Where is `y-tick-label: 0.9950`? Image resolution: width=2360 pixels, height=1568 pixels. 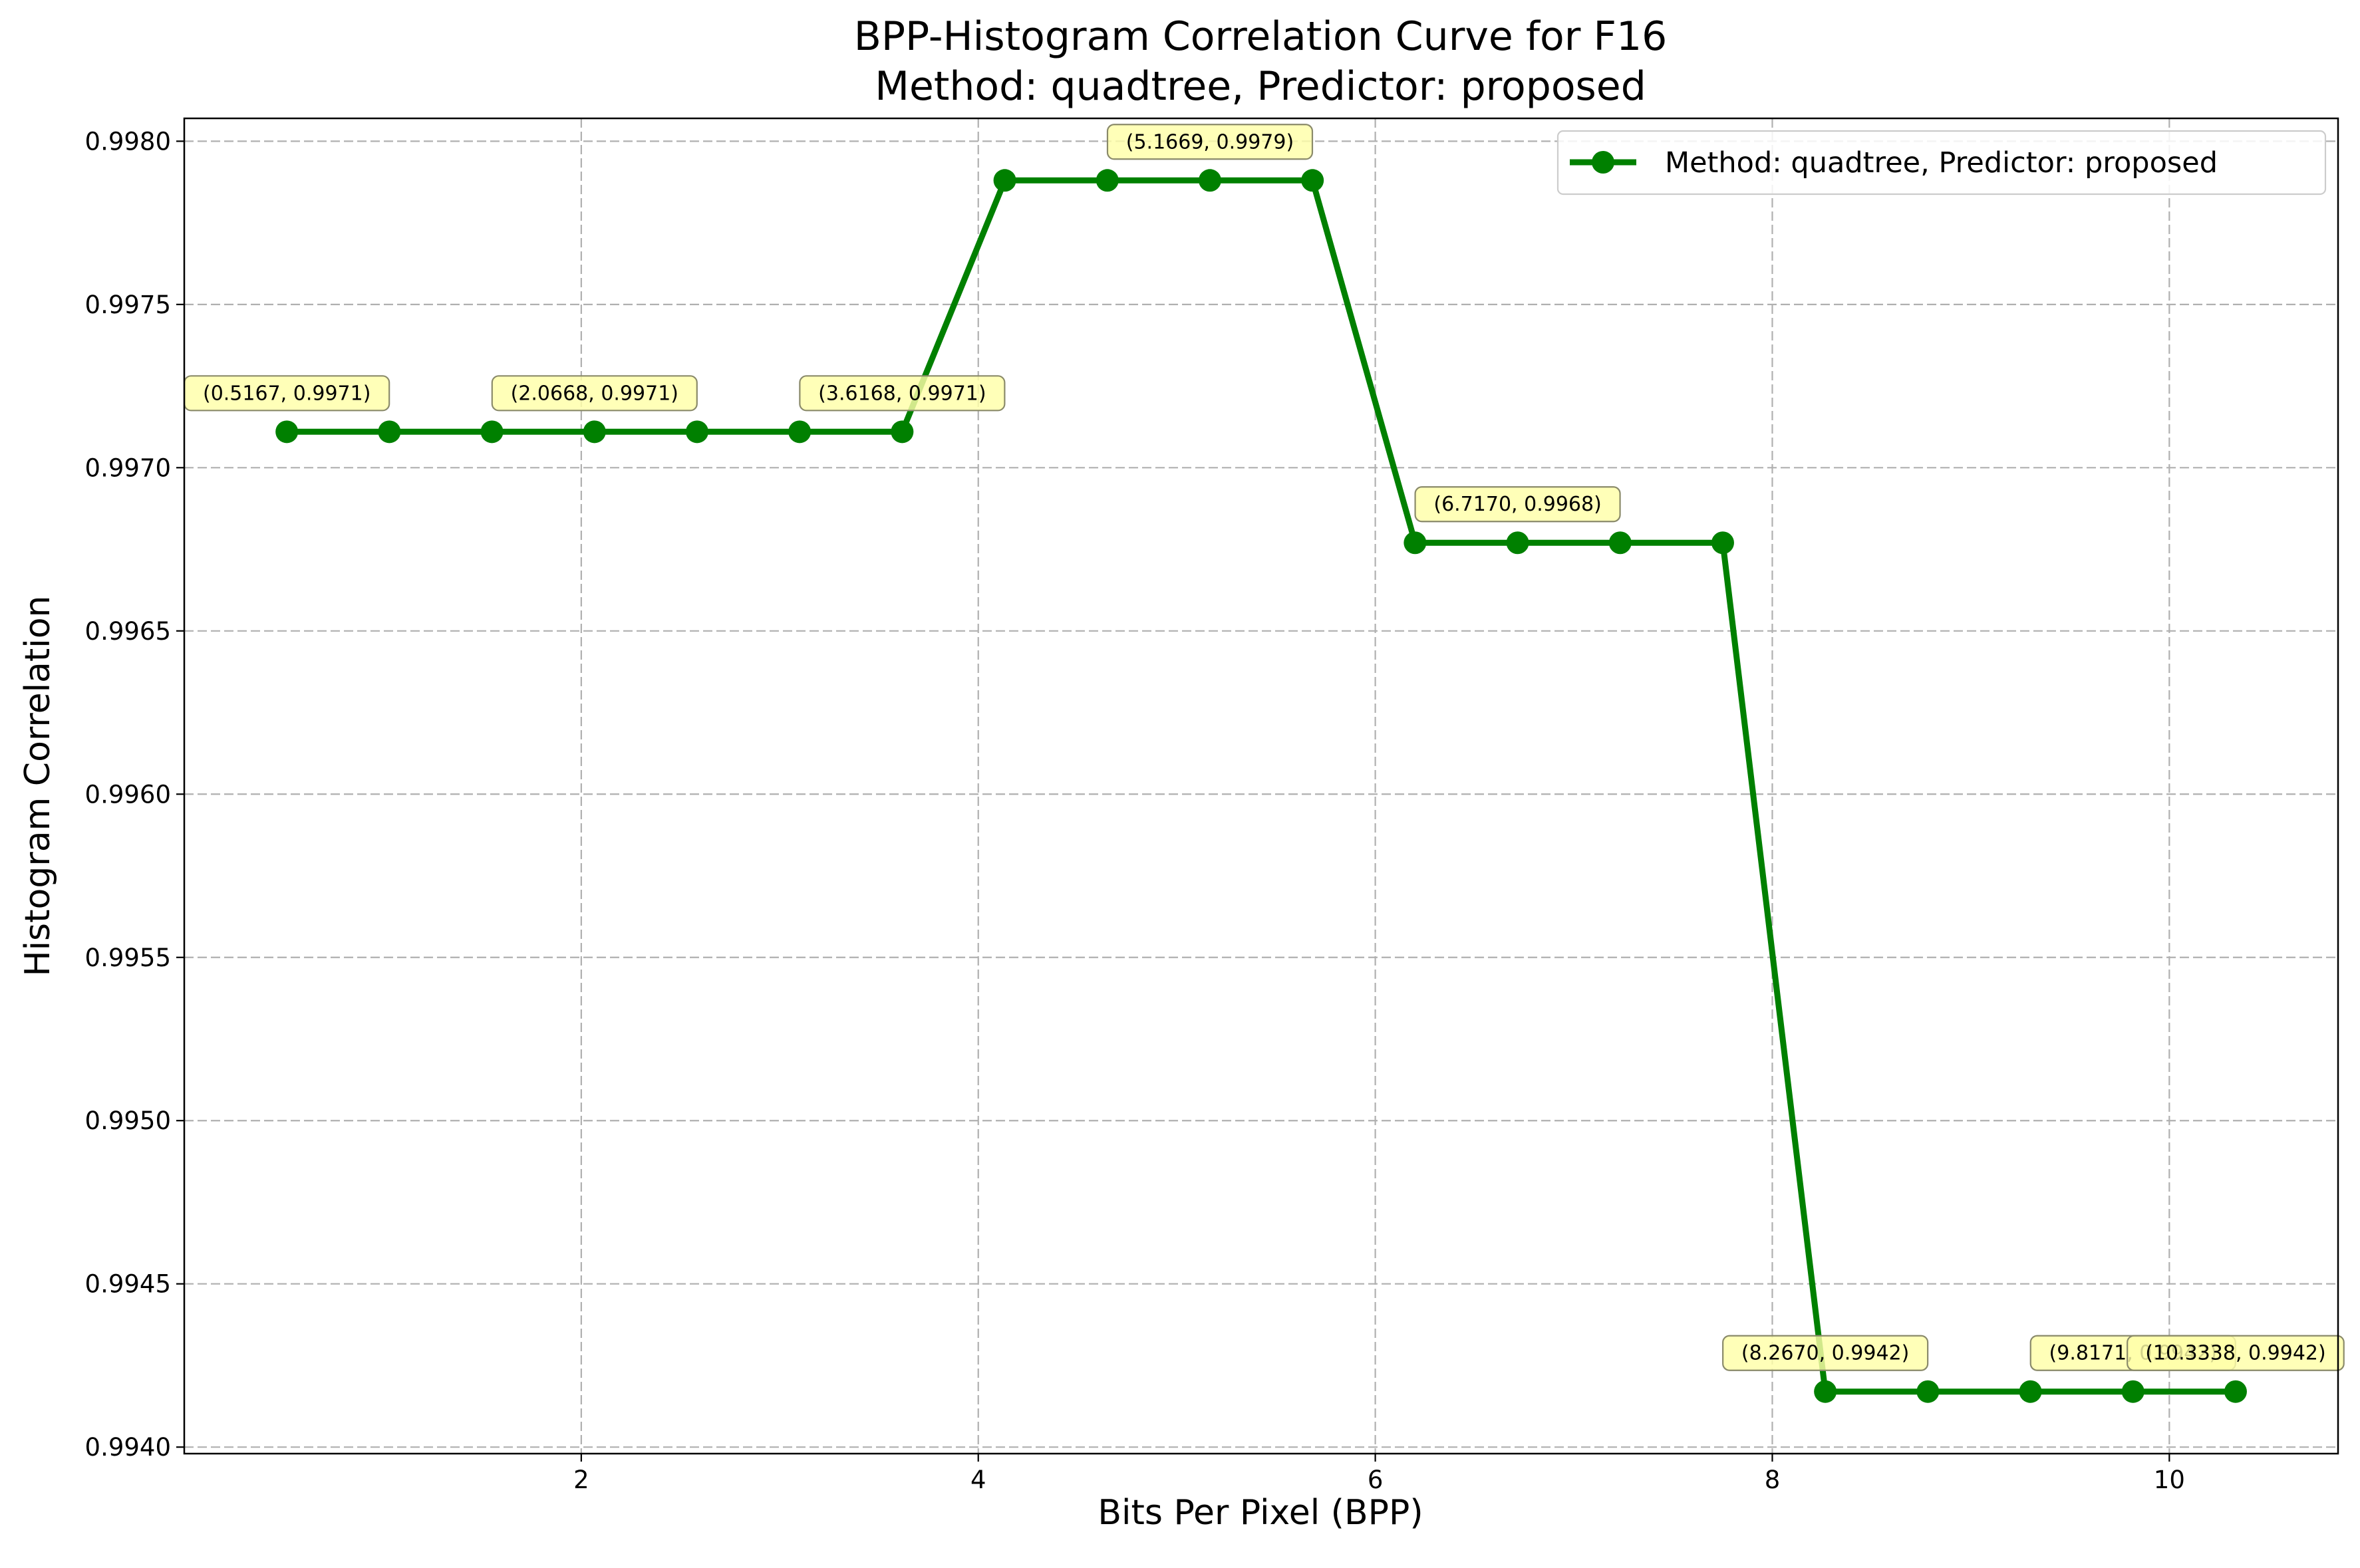
y-tick-label: 0.9950 is located at coordinates (128, 1121).